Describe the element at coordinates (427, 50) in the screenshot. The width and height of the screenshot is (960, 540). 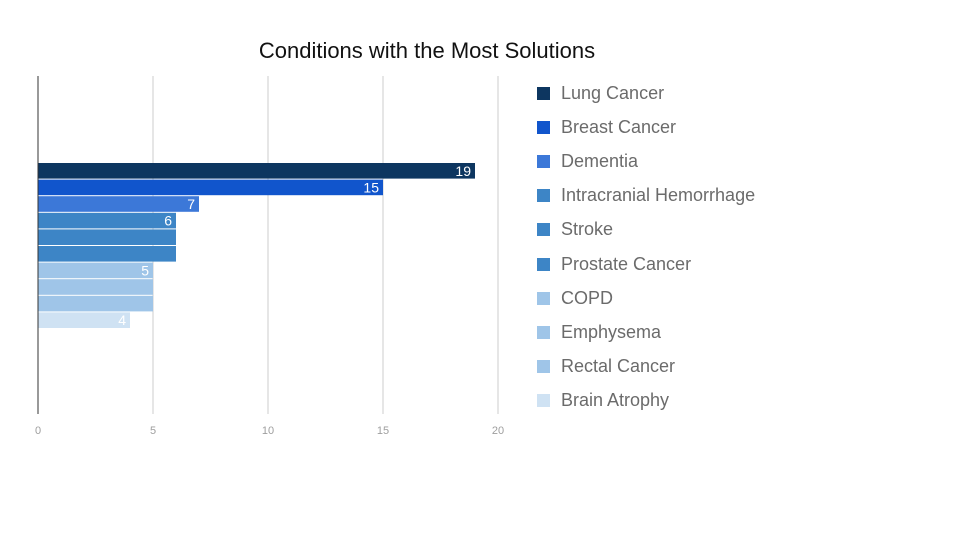
I see `chart-title: Conditions with the Most Solutions` at that location.